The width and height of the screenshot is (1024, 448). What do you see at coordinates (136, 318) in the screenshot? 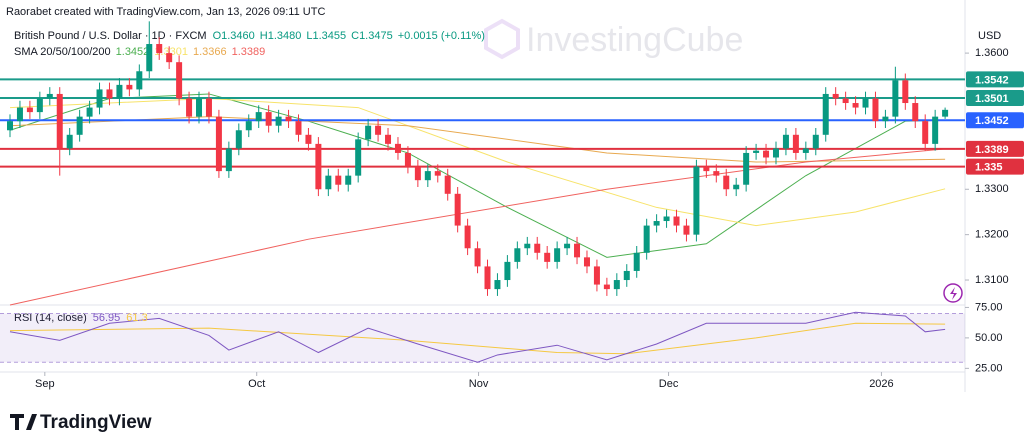
I see `rsi-ma-value: 61.3` at bounding box center [136, 318].